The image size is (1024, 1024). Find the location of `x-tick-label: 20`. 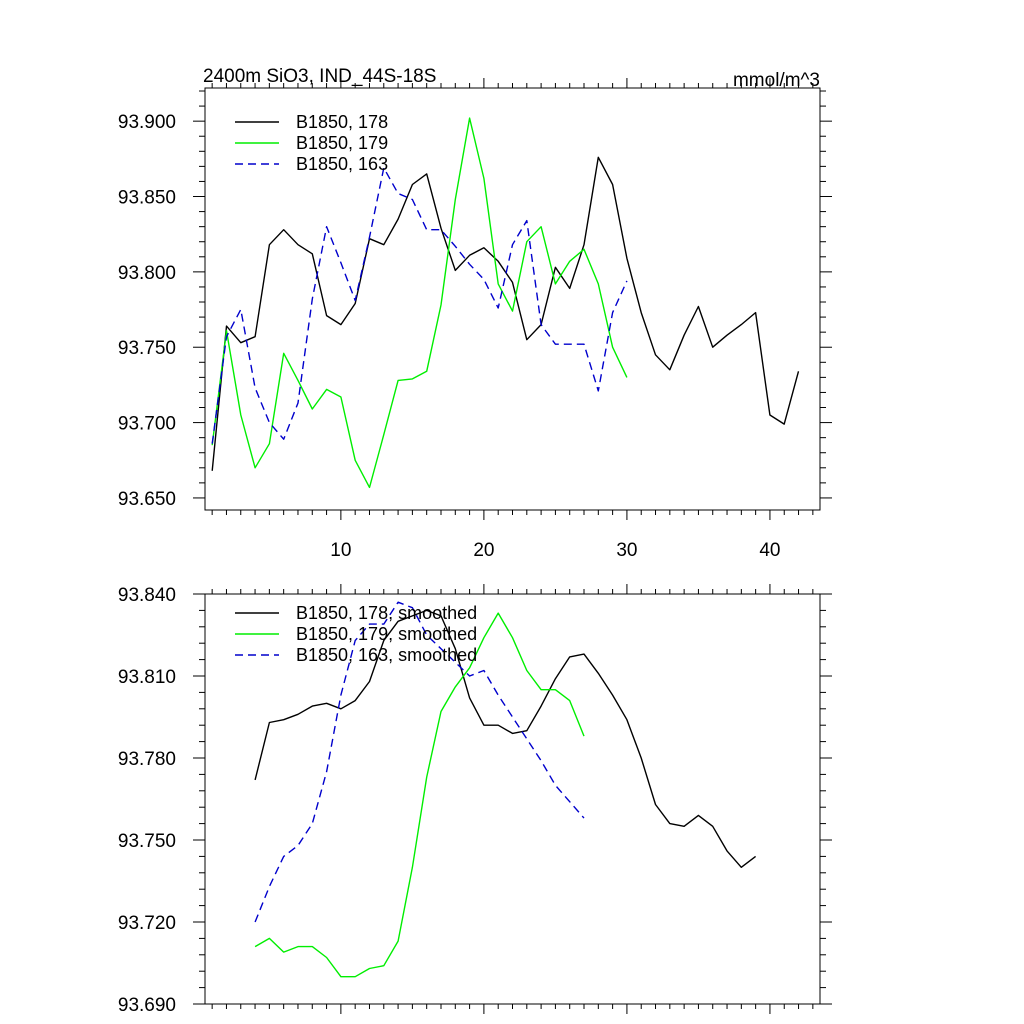

x-tick-label: 20 is located at coordinates (483, 550).